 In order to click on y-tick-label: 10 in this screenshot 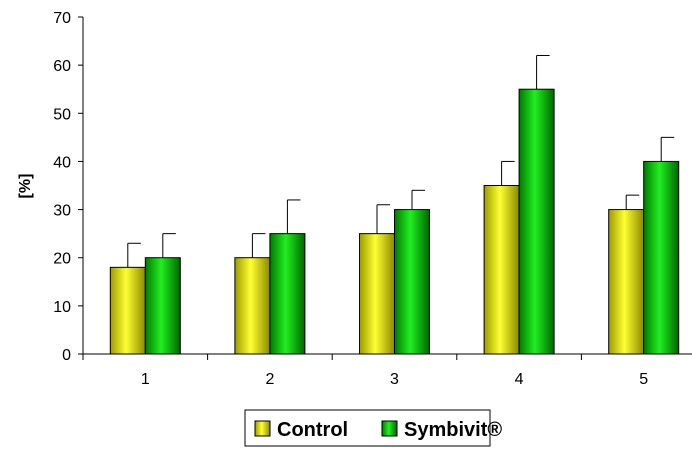, I will do `click(62, 307)`.